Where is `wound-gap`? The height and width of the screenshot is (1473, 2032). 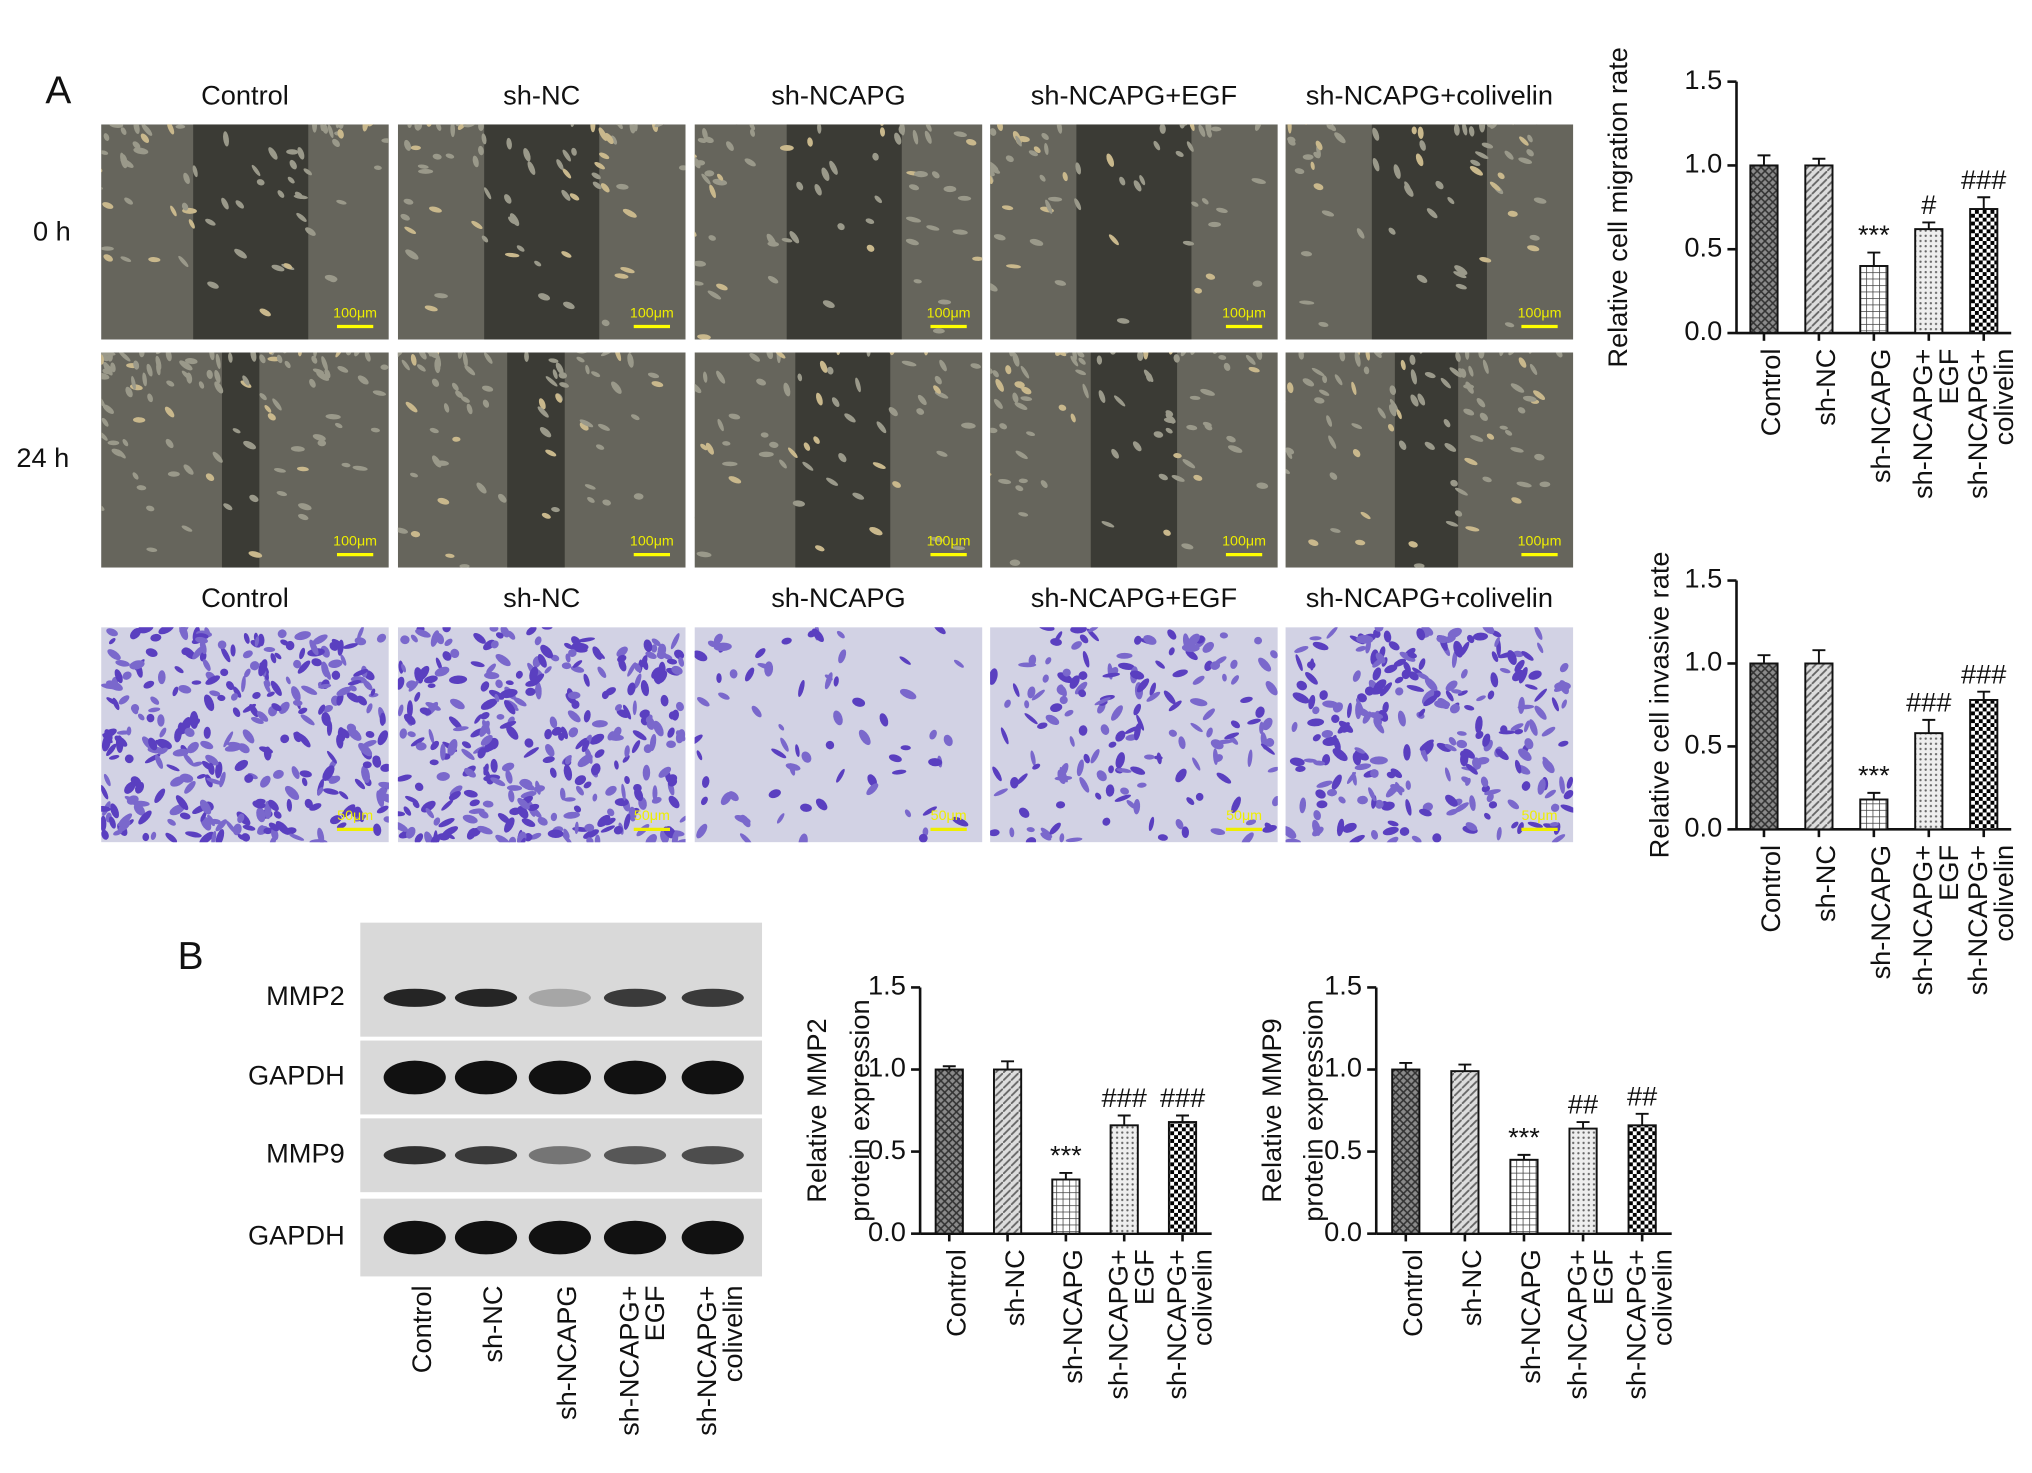 wound-gap is located at coordinates (240, 460).